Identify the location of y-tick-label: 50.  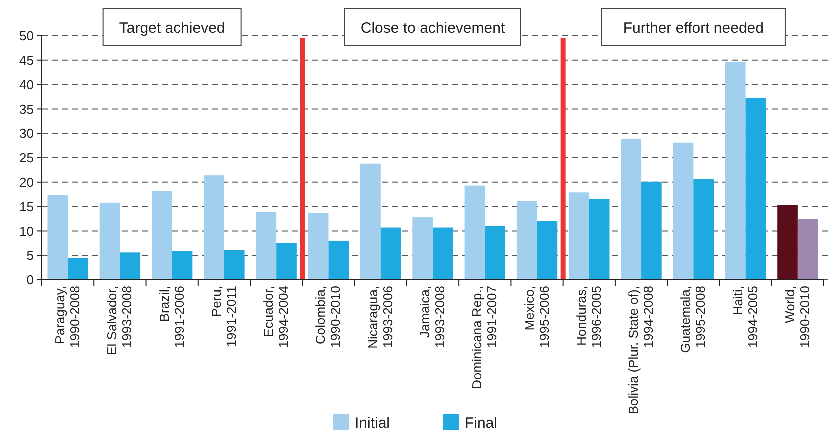
(27, 36).